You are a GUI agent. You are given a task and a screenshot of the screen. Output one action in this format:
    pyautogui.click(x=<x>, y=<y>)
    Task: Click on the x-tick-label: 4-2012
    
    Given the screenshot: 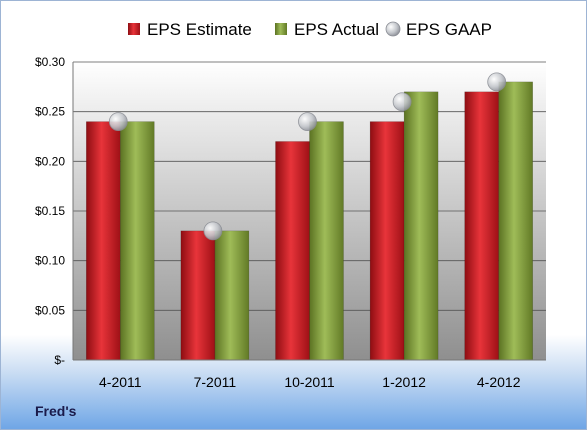 What is the action you would take?
    pyautogui.click(x=499, y=382)
    